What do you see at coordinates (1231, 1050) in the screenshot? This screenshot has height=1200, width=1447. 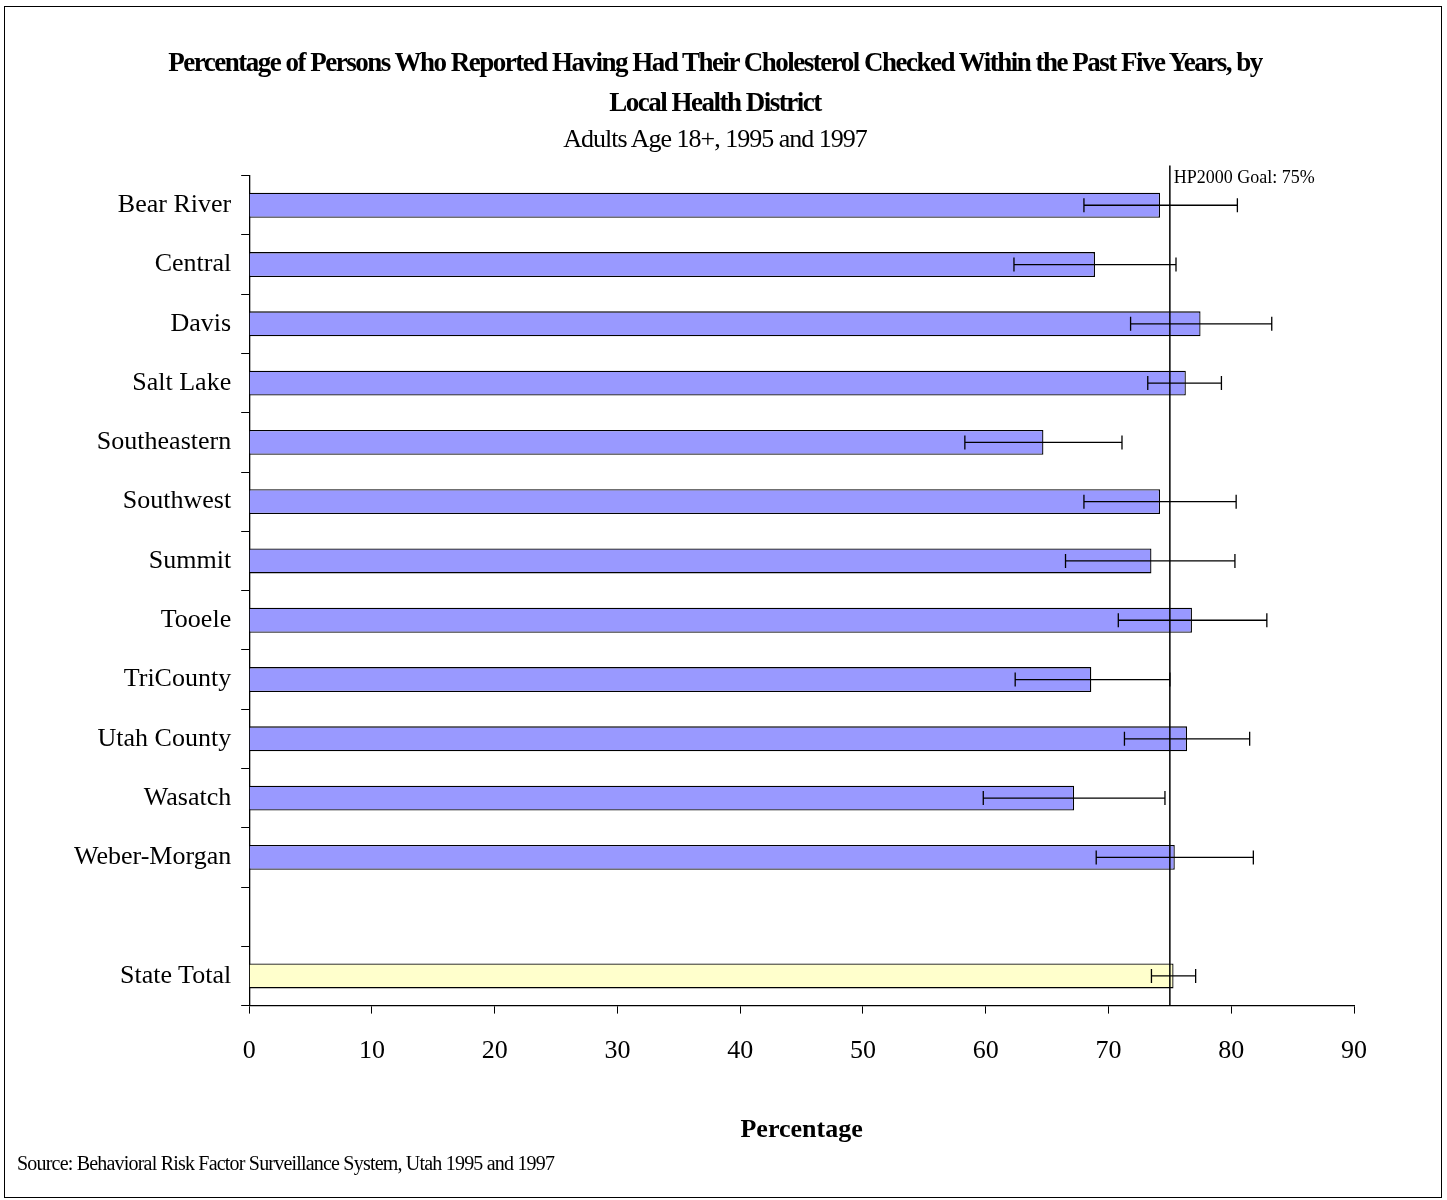 I see `x-tick-label: 80` at bounding box center [1231, 1050].